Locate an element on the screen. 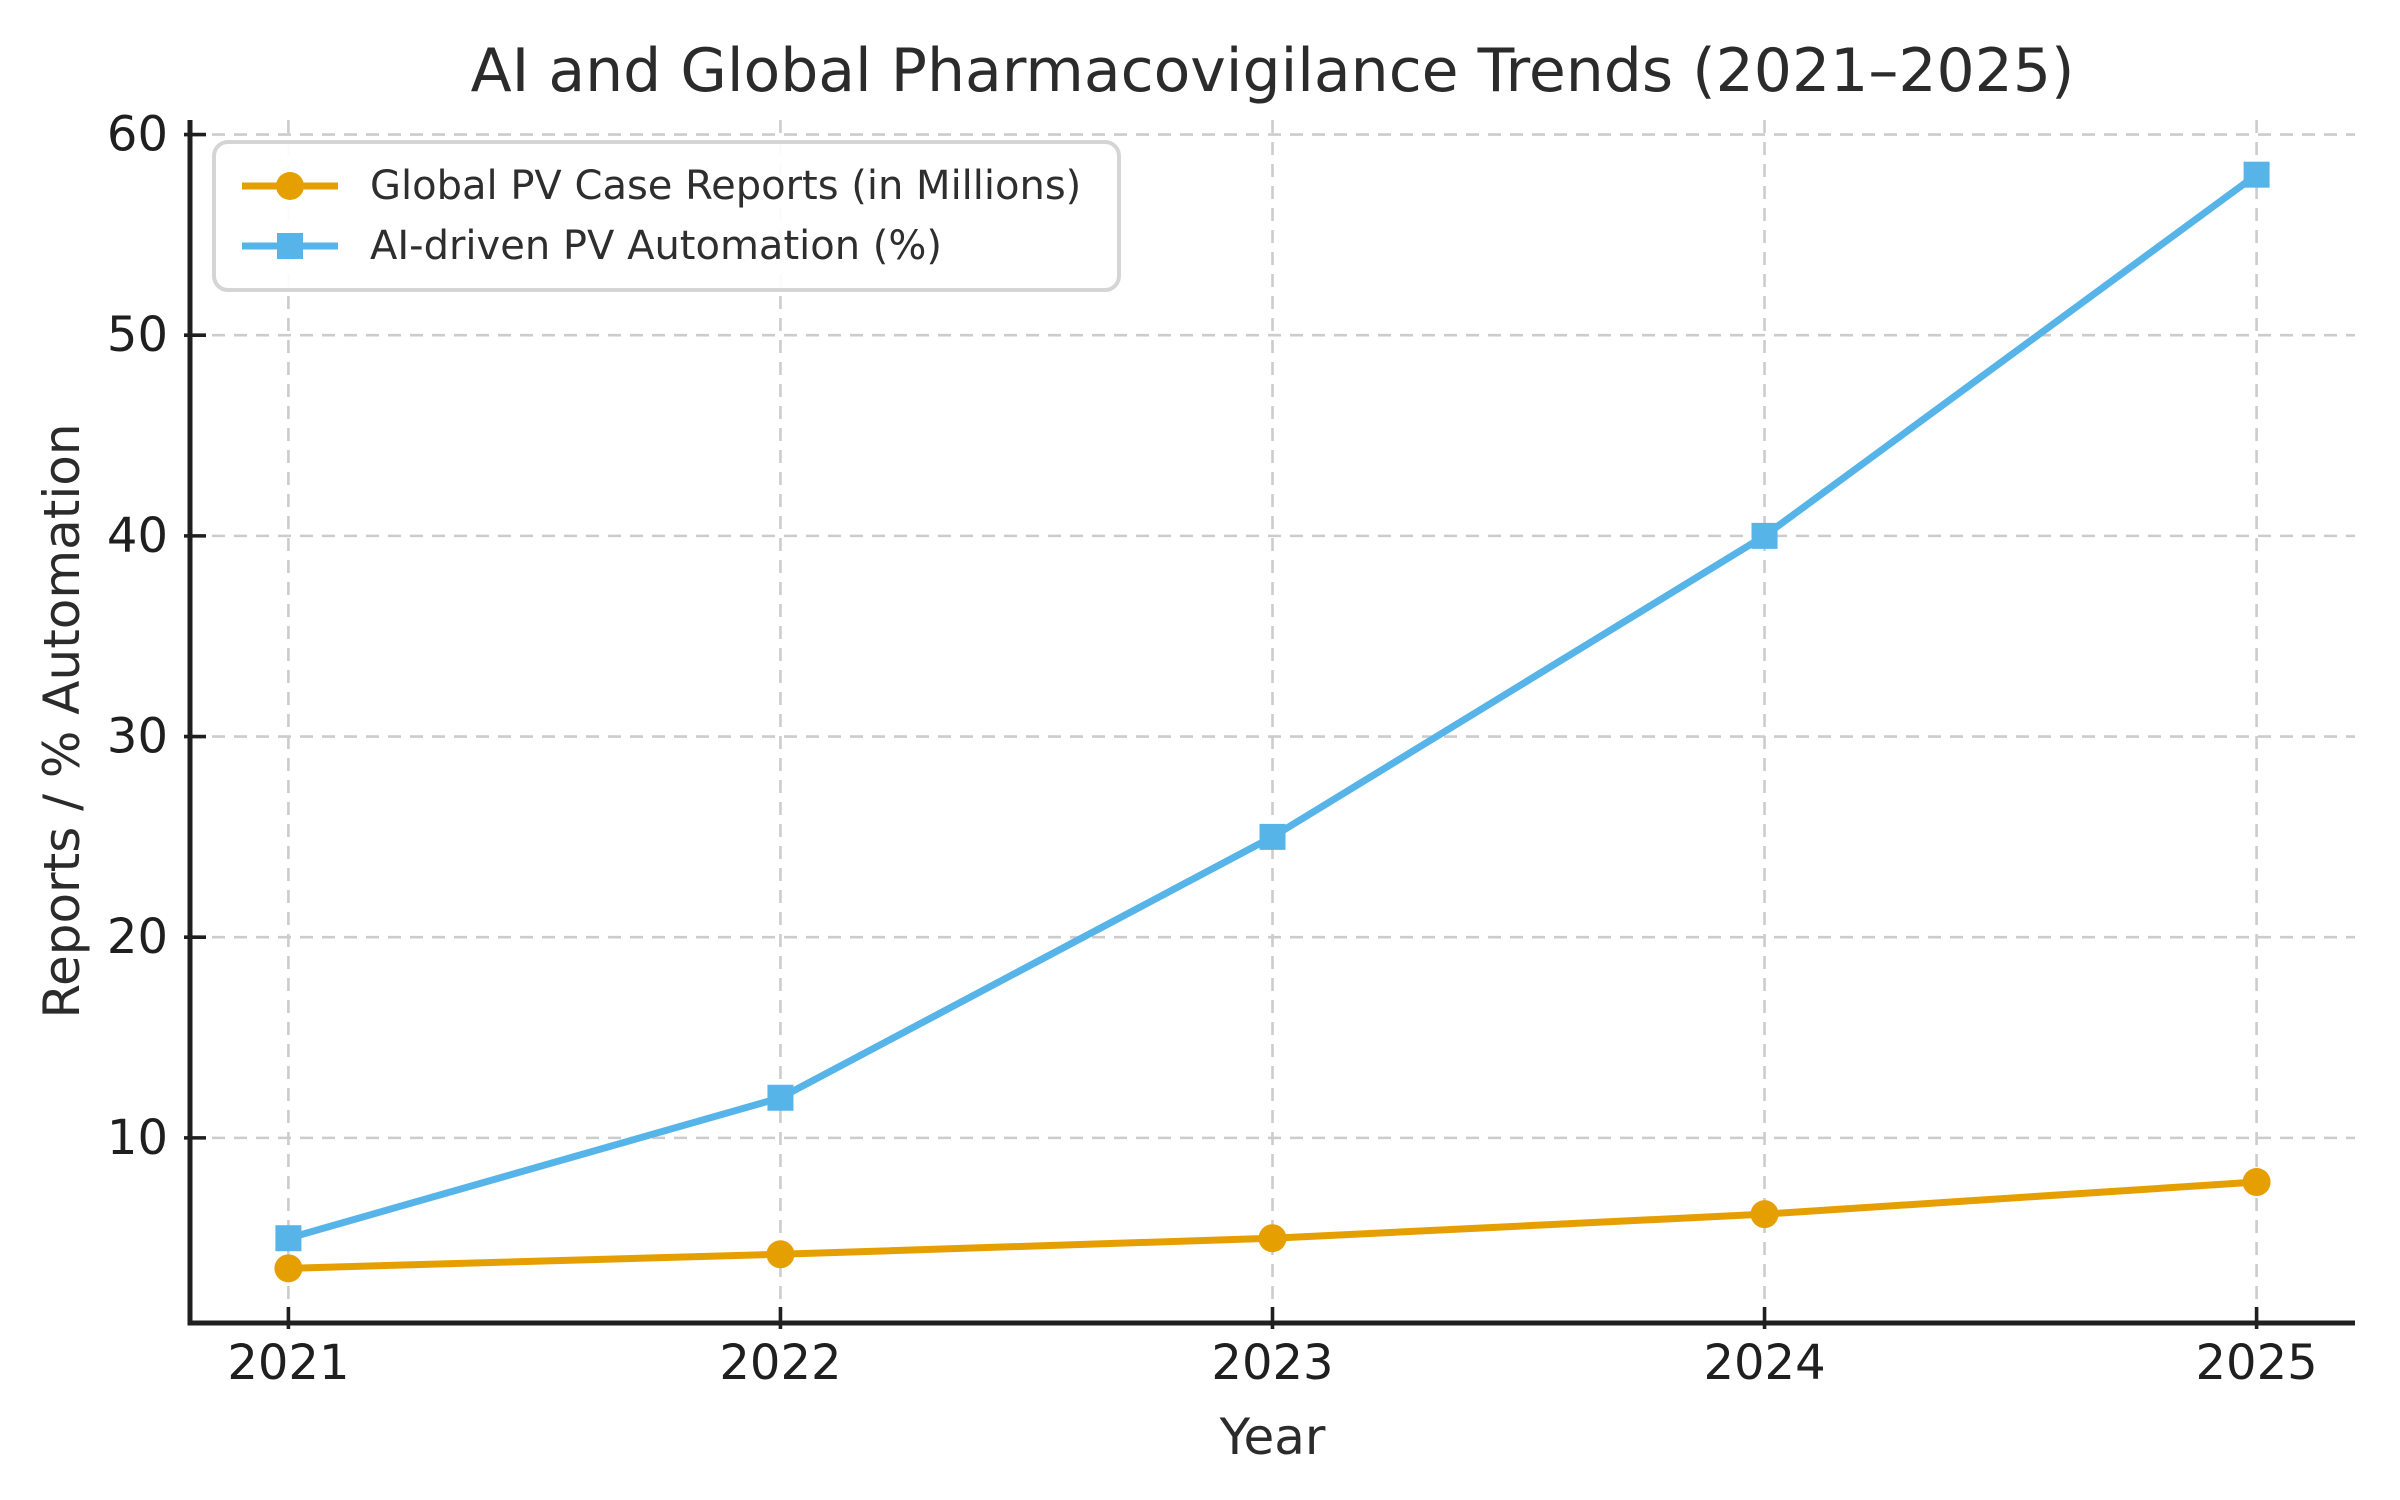 The height and width of the screenshot is (1500, 2400). legend-sample-reports is located at coordinates (290, 186).